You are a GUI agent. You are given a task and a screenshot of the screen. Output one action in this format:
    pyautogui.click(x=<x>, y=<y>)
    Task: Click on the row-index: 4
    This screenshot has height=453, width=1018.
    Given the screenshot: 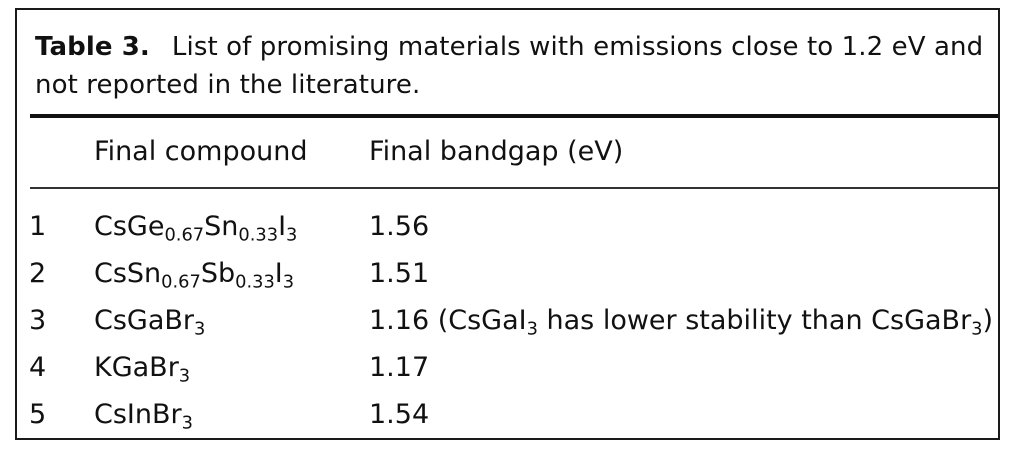 What is the action you would take?
    pyautogui.click(x=38, y=367)
    